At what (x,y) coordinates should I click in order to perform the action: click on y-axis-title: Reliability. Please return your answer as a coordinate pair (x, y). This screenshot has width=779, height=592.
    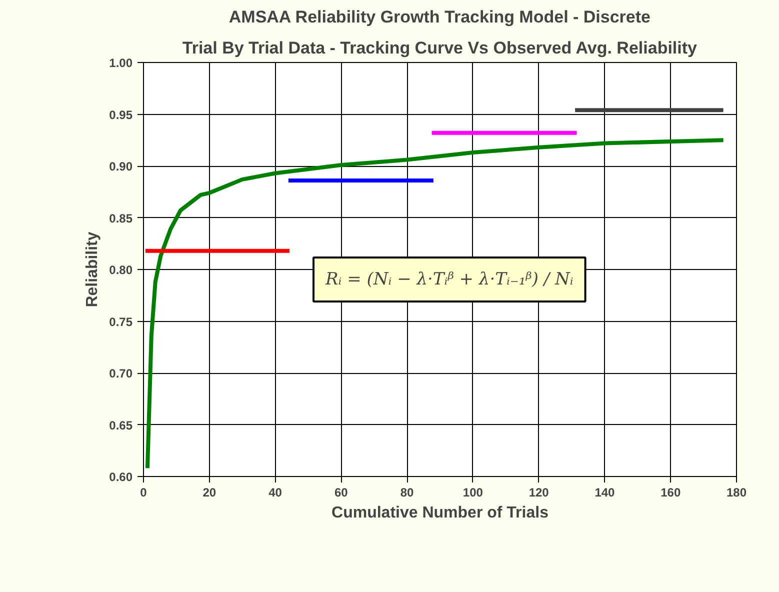
    Looking at the image, I should click on (93, 270).